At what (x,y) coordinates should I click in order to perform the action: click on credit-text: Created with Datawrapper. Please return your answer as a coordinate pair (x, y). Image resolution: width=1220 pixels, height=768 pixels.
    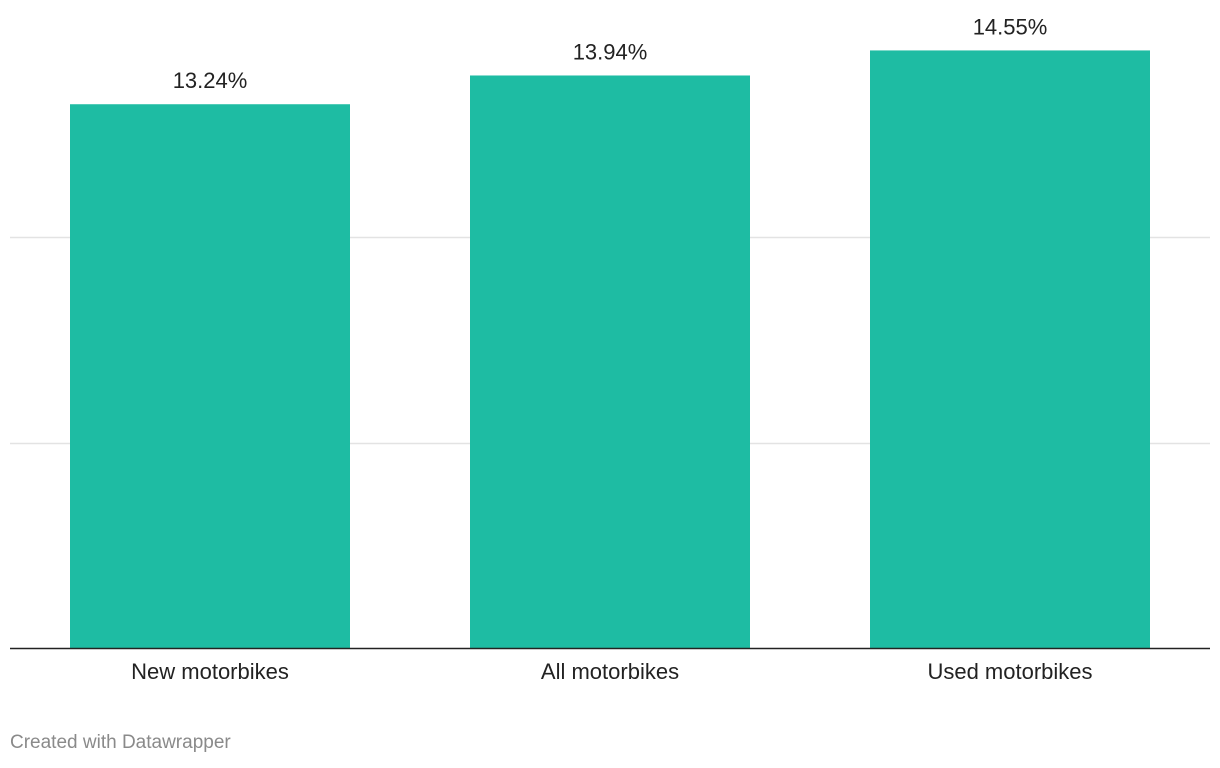
    Looking at the image, I should click on (120, 742).